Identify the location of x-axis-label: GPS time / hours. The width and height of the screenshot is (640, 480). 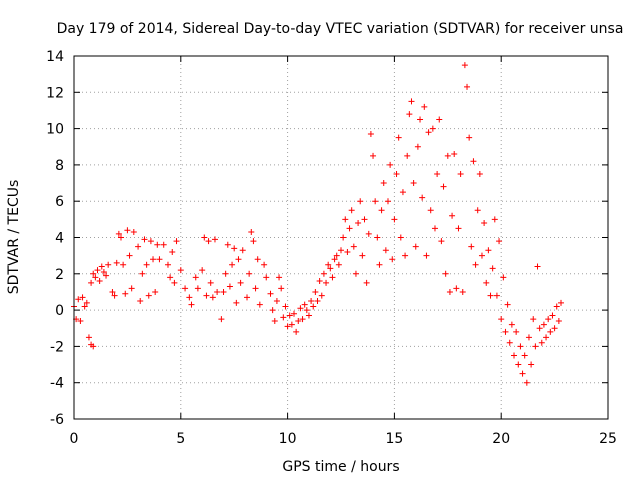
(340, 467).